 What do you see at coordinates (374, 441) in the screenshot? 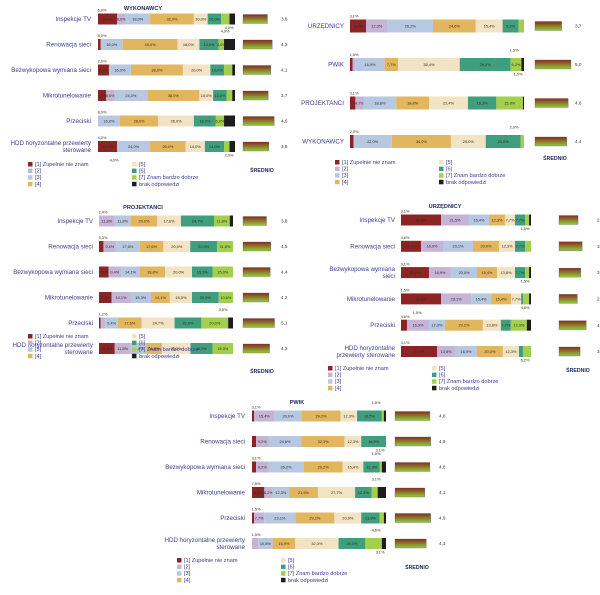
I see `segment-label: 18,5%` at bounding box center [374, 441].